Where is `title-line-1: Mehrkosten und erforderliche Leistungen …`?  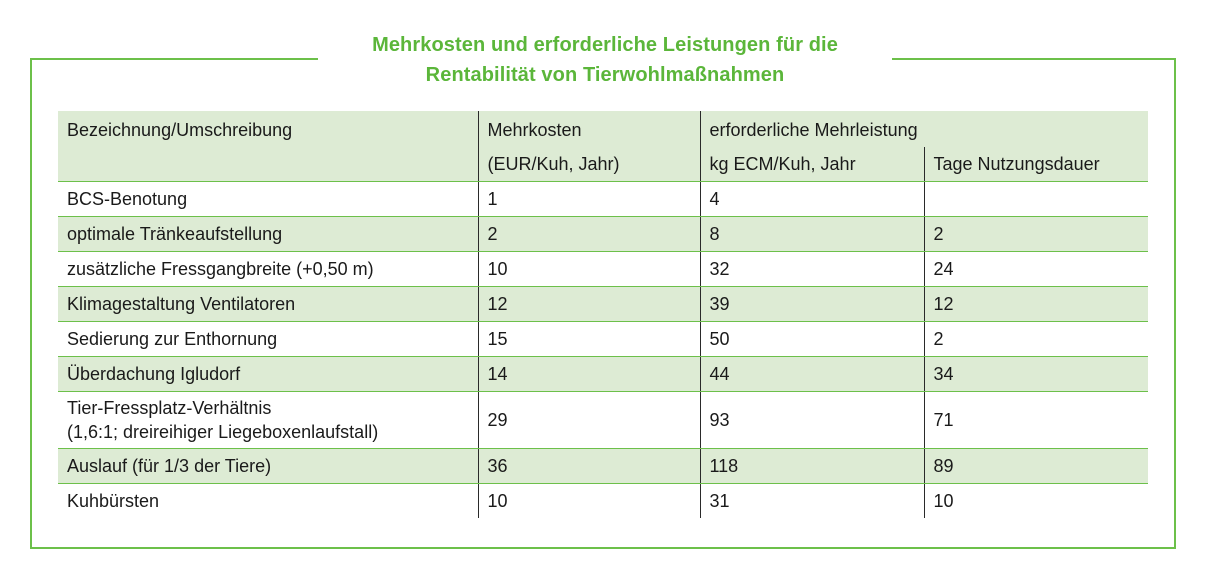 title-line-1: Mehrkosten und erforderliche Leistungen … is located at coordinates (605, 45).